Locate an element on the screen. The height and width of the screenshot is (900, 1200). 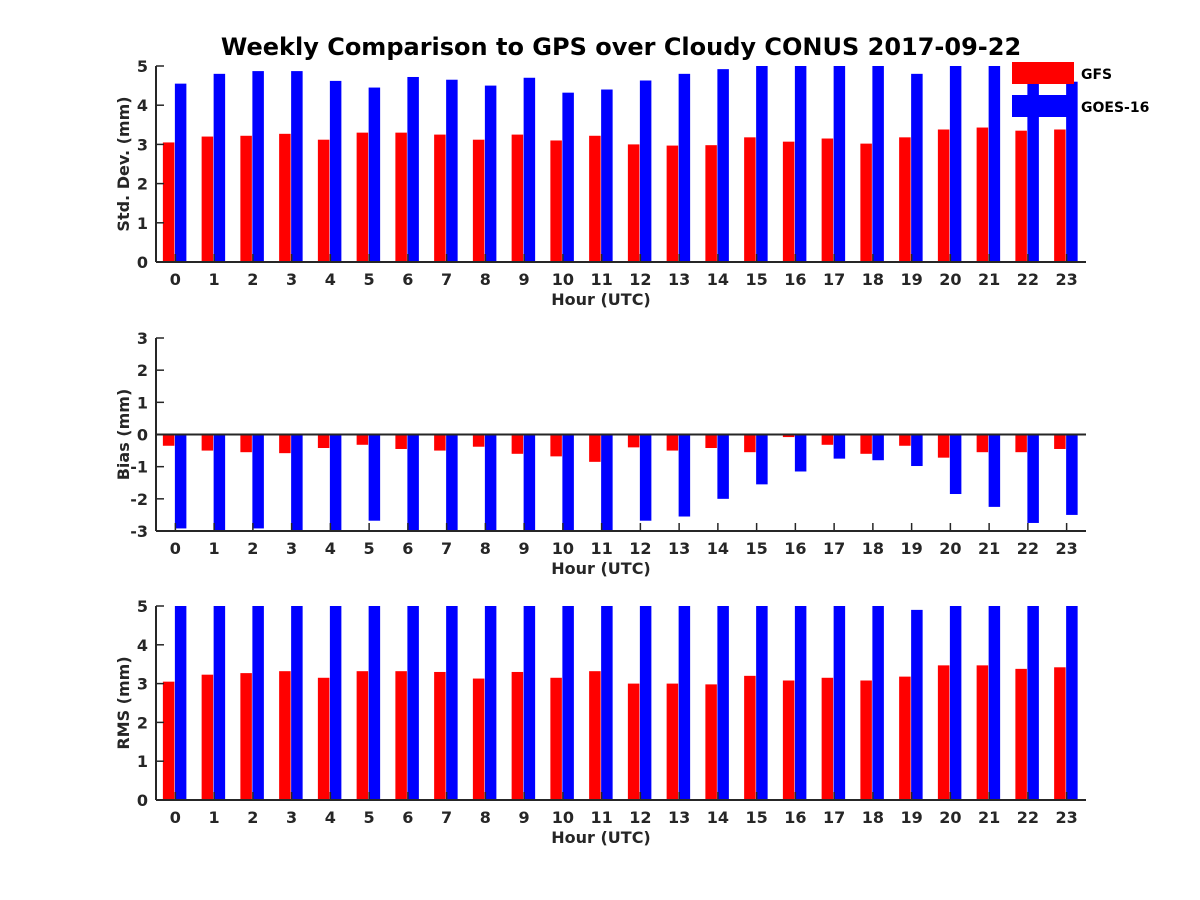
y-axis-label: Std. Dev. (mm) is located at coordinates (123, 163).